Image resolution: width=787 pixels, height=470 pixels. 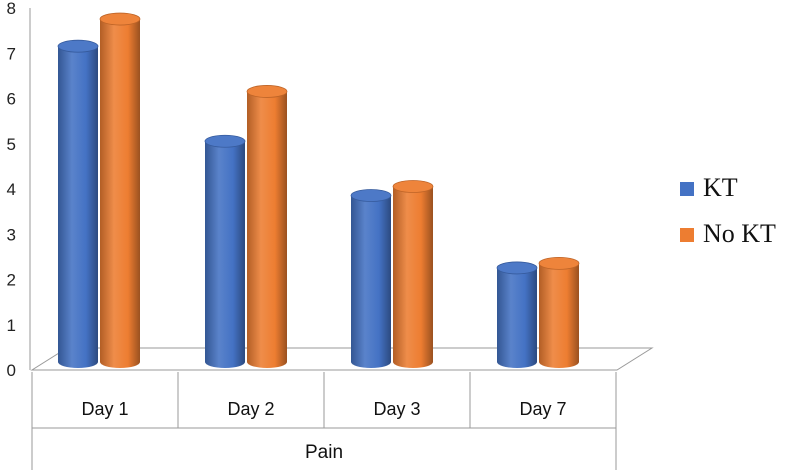 I want to click on legend-item: No KT, so click(x=728, y=233).